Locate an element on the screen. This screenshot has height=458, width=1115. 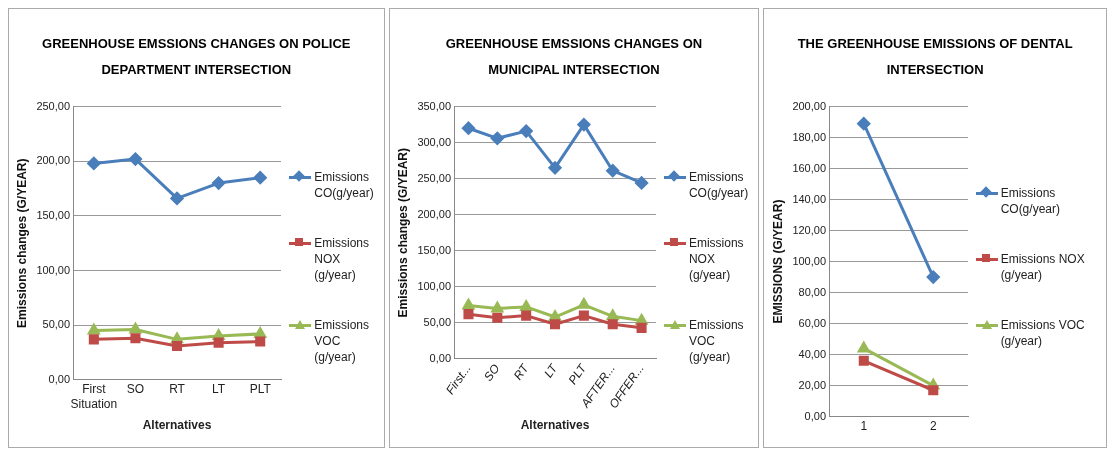
y-tick-label: 80,00 is located at coordinates (812, 291).